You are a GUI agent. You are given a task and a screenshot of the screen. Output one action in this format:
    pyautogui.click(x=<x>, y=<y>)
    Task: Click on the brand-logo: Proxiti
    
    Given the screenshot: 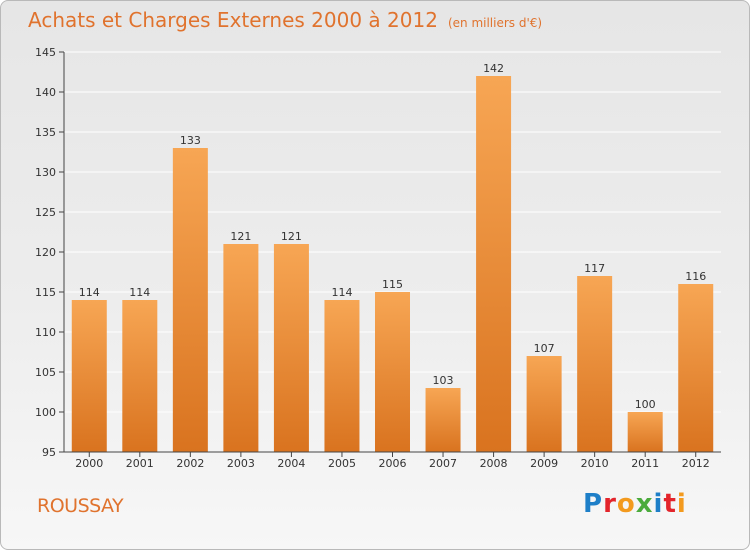 What is the action you would take?
    pyautogui.click(x=635, y=504)
    